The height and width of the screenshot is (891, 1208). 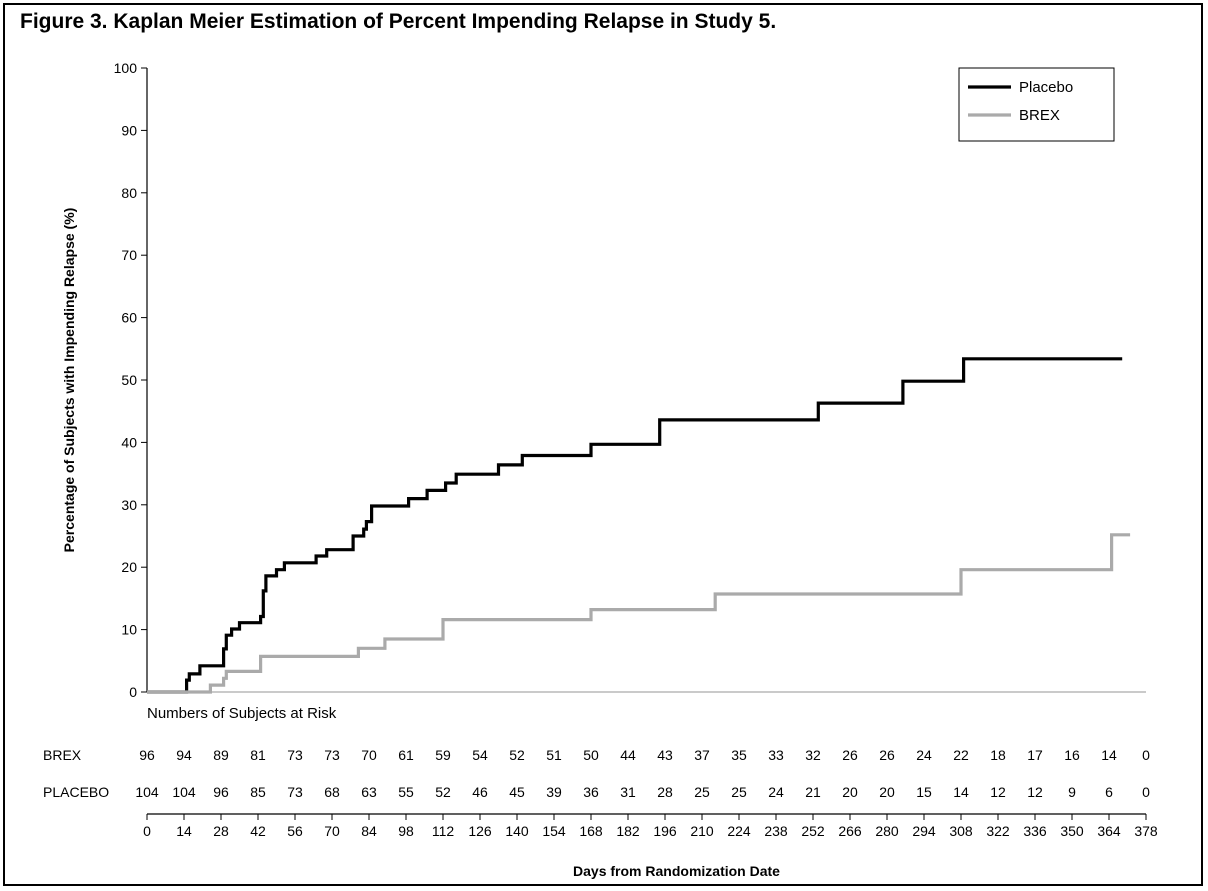 I want to click on y-tick-label: 60, so click(x=129, y=318).